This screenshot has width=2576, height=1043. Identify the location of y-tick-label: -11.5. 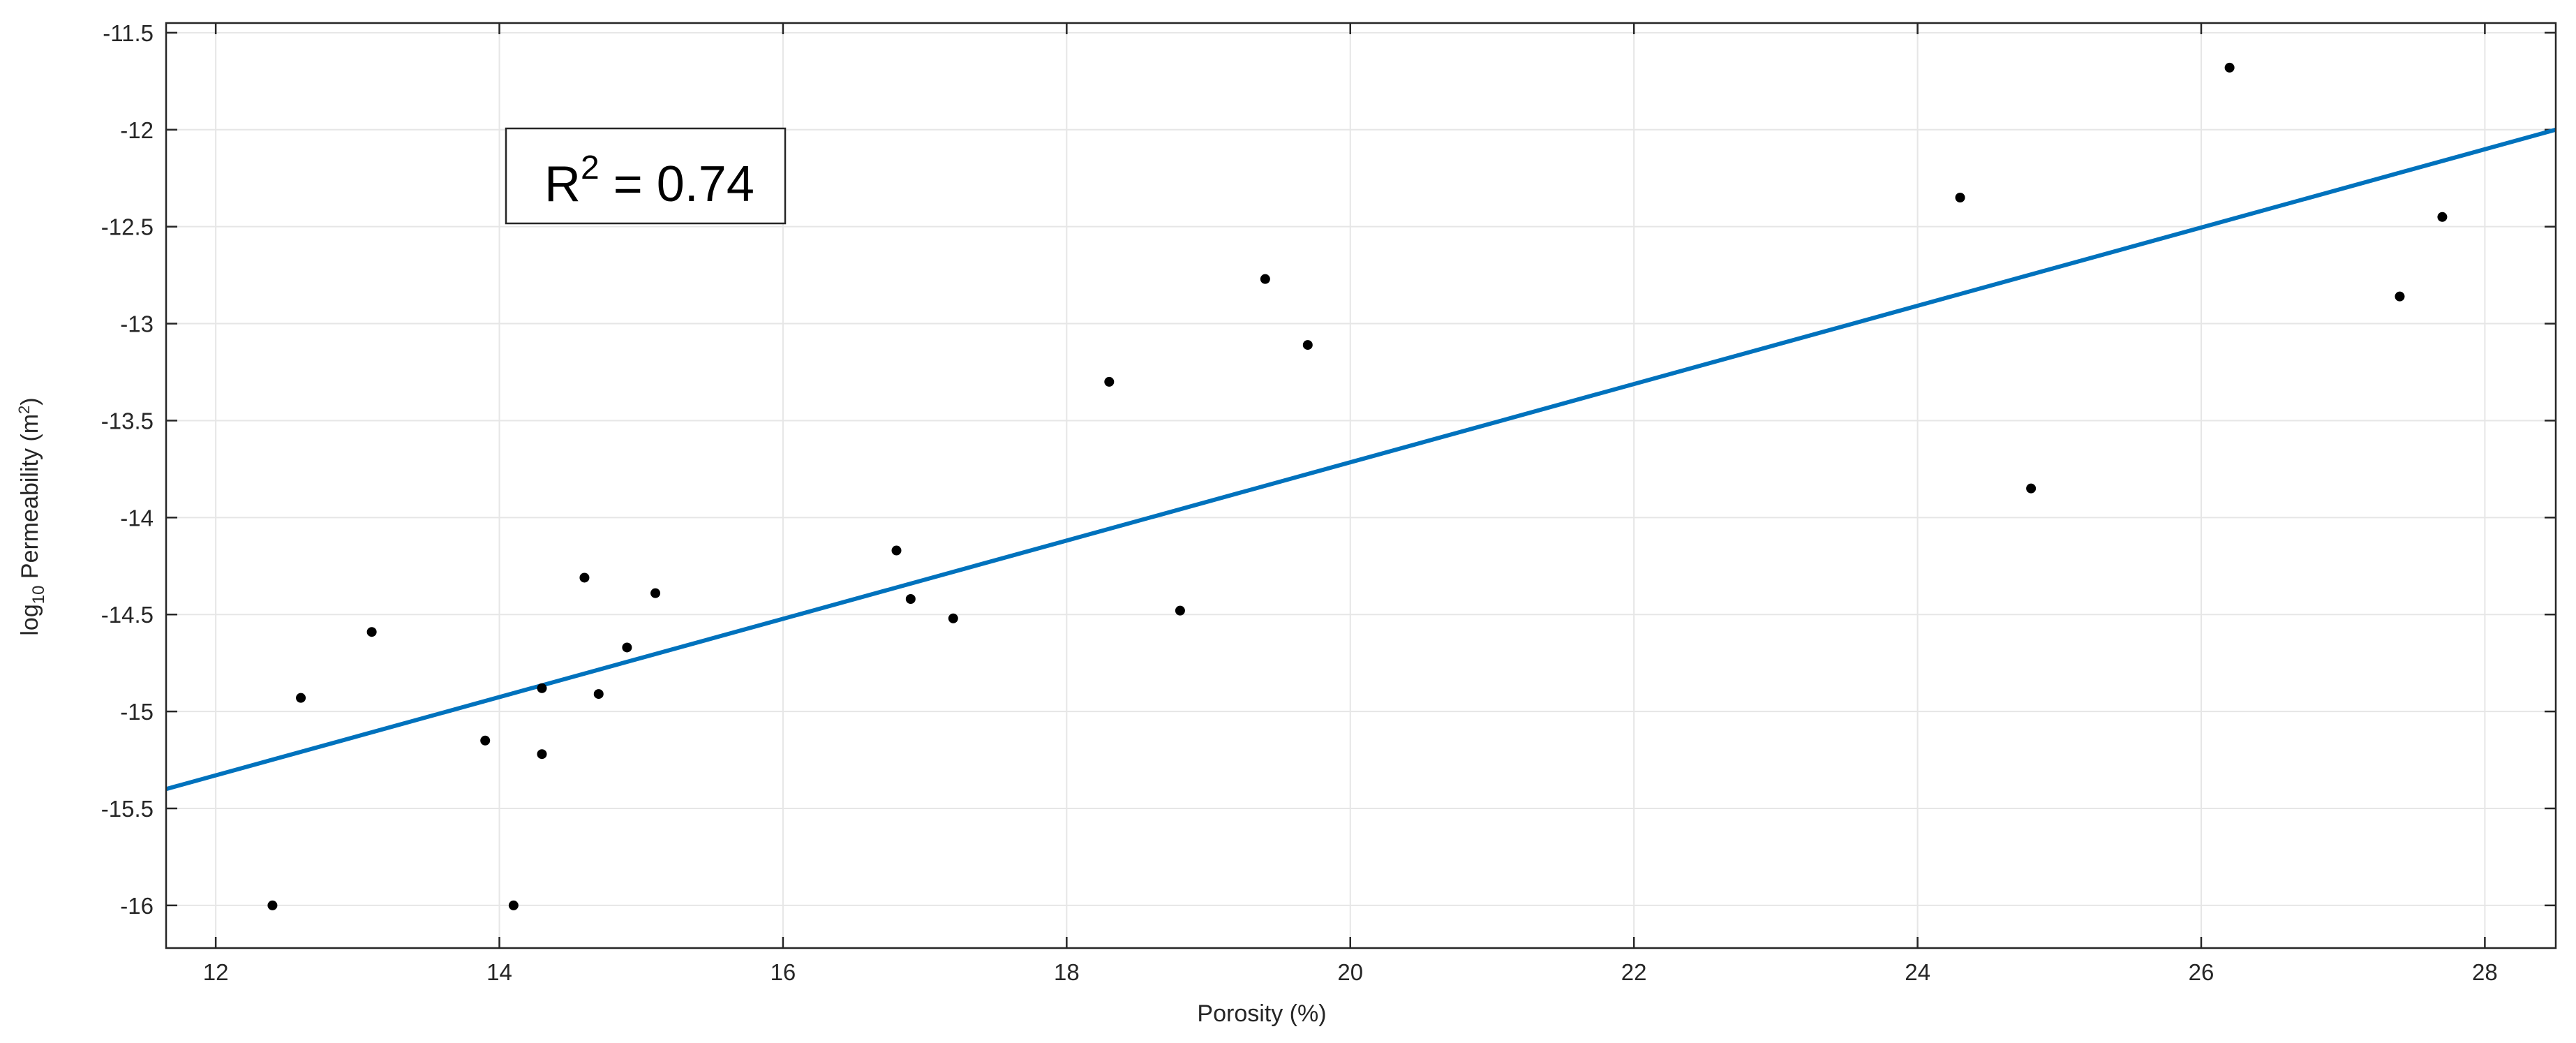
(128, 33).